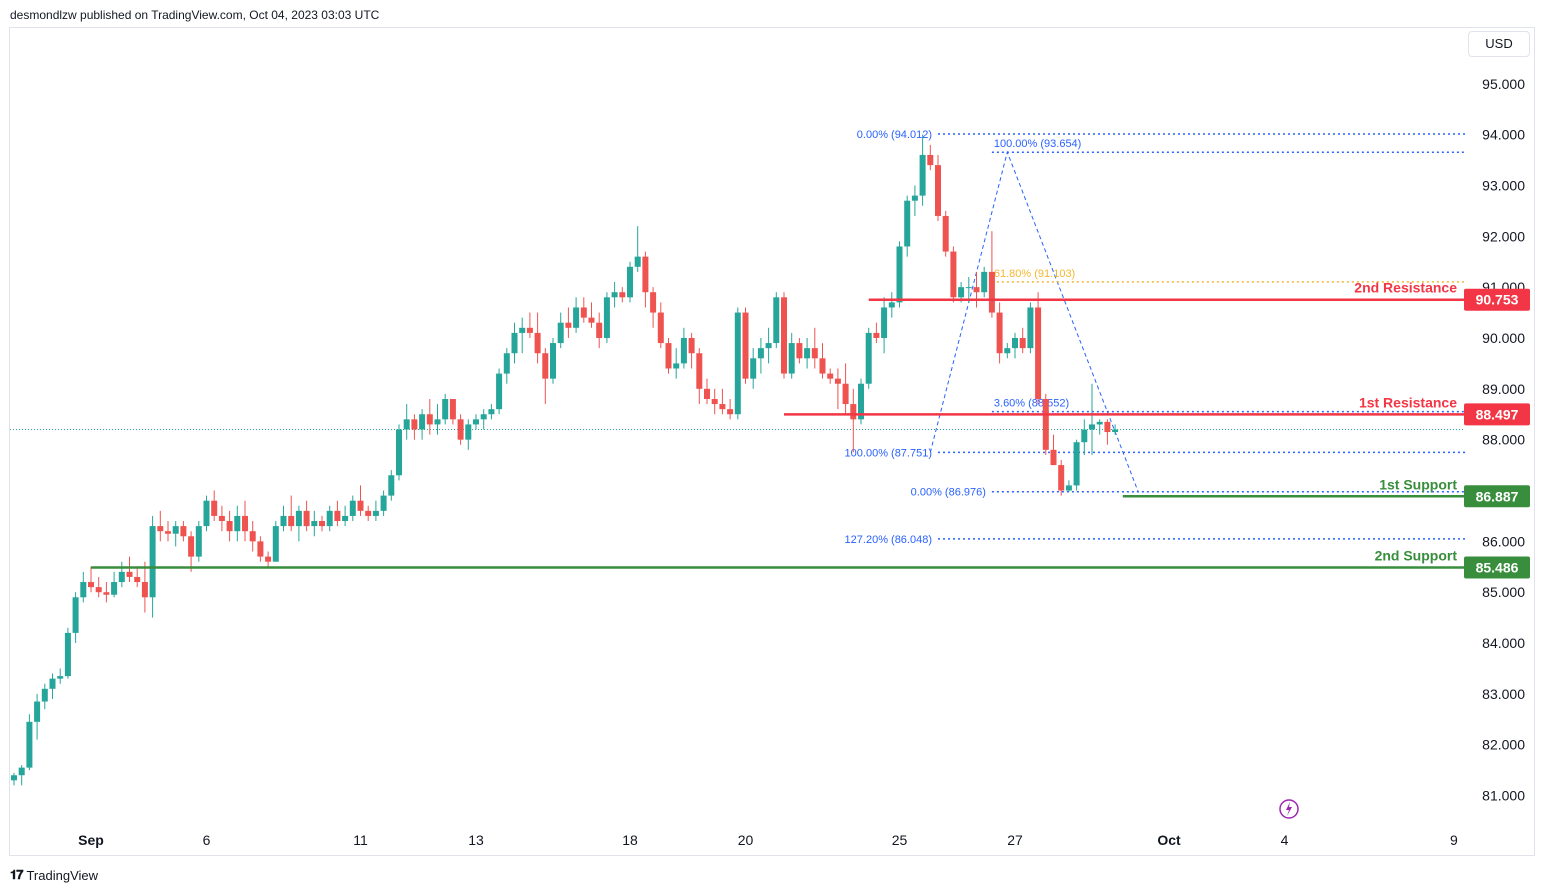 The image size is (1545, 893). I want to click on footer: 𝟏𝟕 TradingView, so click(54, 875).